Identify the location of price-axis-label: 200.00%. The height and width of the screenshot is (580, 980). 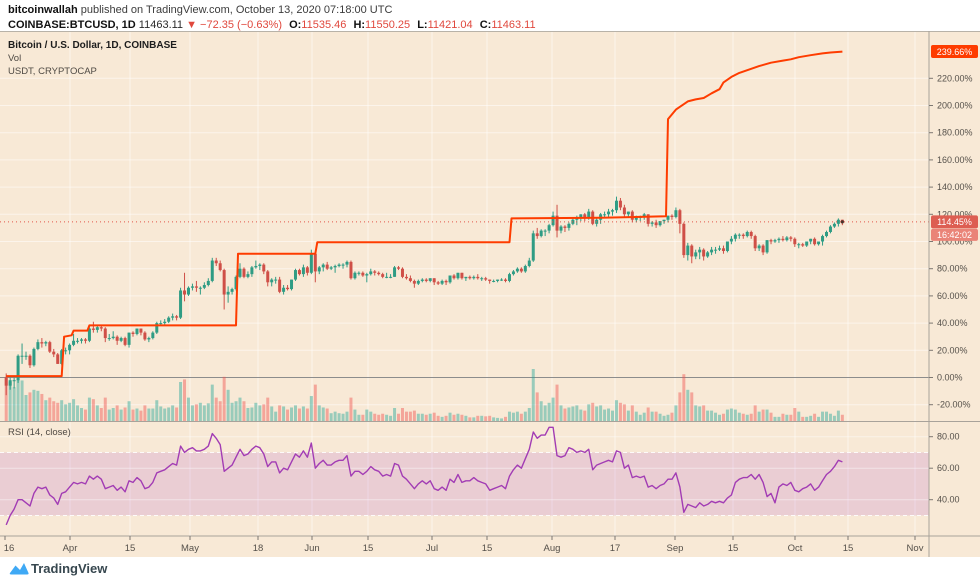
(955, 106).